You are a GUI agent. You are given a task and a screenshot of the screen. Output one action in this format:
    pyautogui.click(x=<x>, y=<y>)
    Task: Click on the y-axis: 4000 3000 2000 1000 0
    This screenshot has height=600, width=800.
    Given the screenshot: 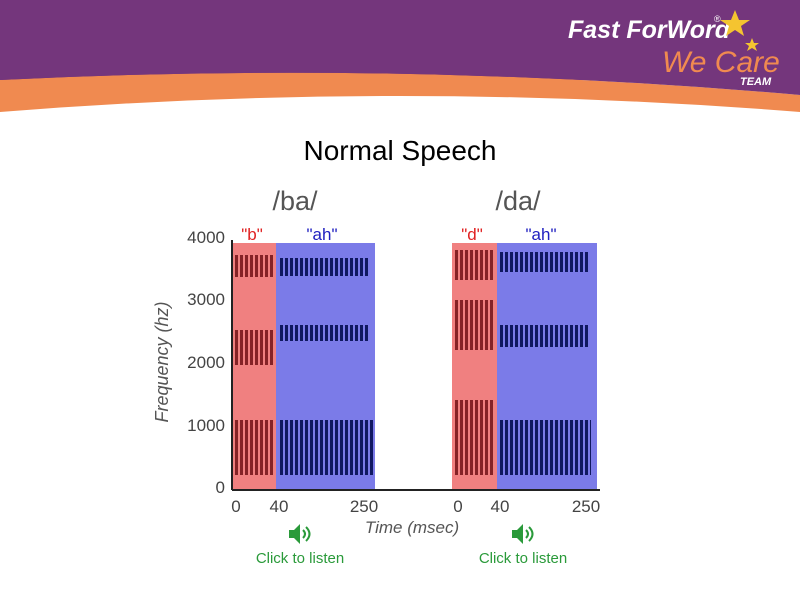 What is the action you would take?
    pyautogui.click(x=206, y=362)
    